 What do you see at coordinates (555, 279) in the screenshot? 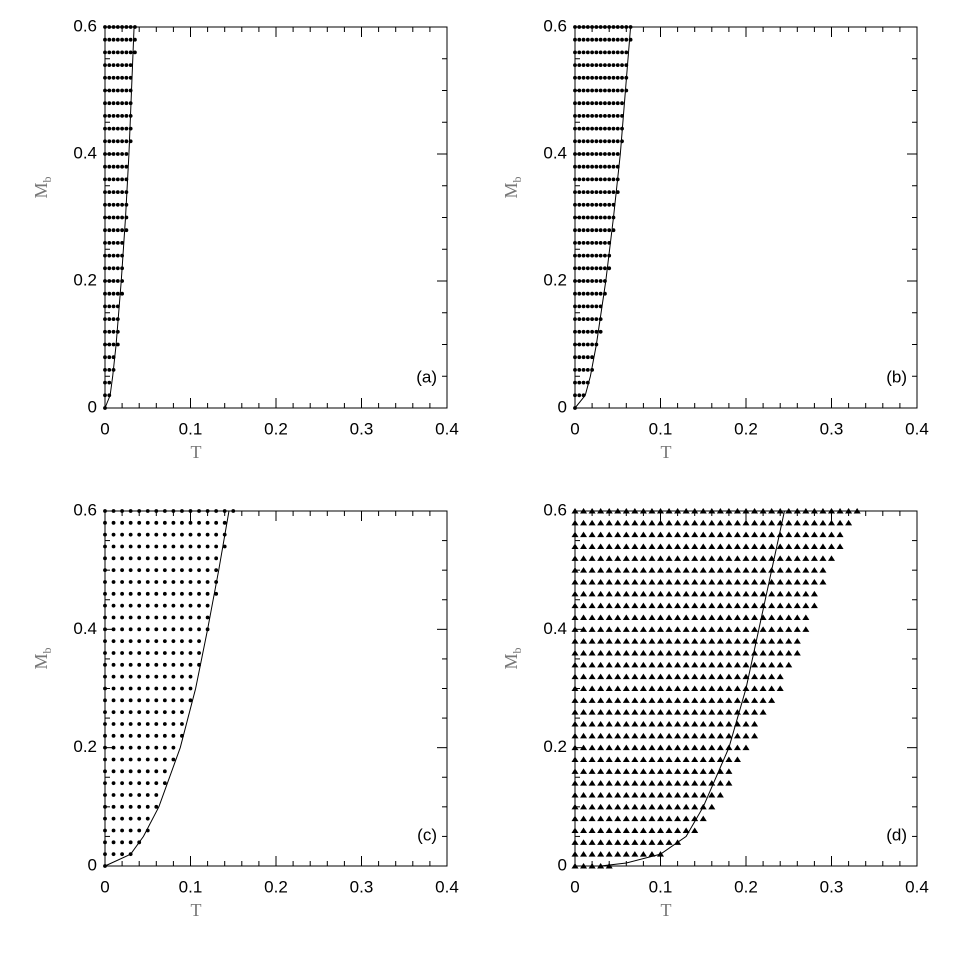
I see `y-tick-label: 0.2` at bounding box center [555, 279].